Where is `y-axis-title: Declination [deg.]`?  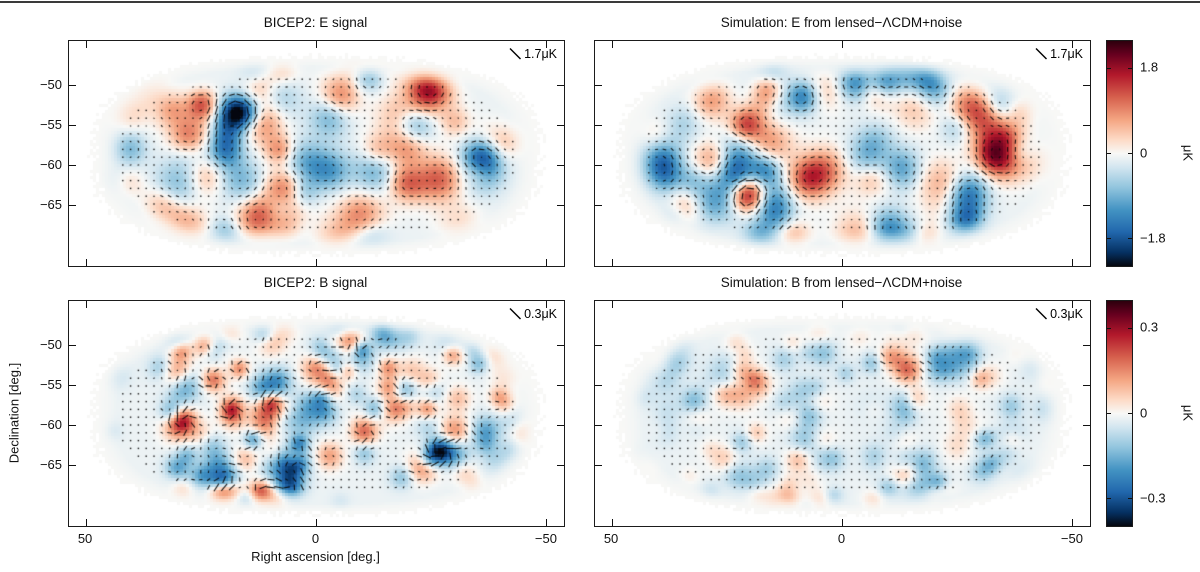
y-axis-title: Declination [deg.] is located at coordinates (14, 412).